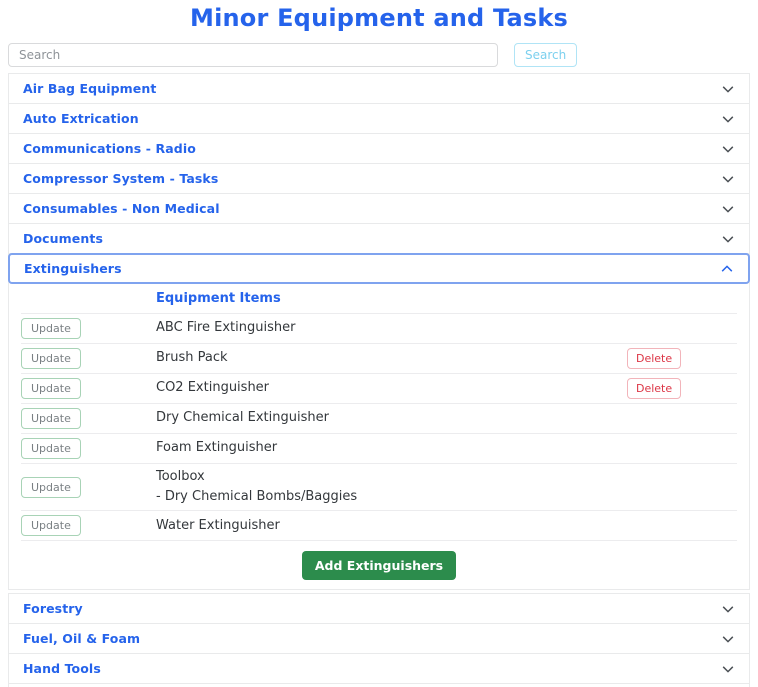 Image resolution: width=758 pixels, height=687 pixels. What do you see at coordinates (379, 268) in the screenshot?
I see `accordion-header-extinguishers: Extinguishers` at bounding box center [379, 268].